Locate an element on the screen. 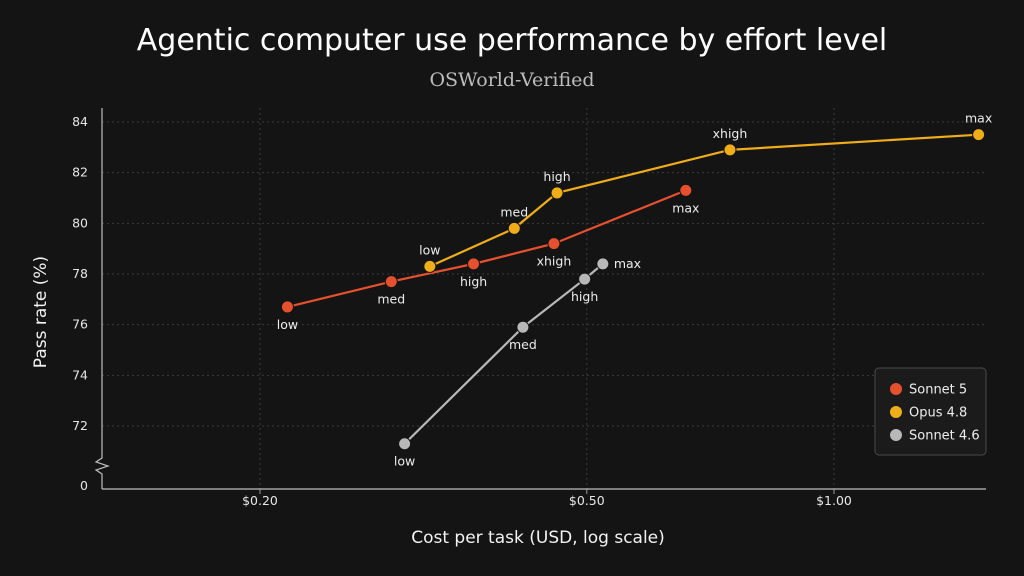 This screenshot has height=576, width=1024. y-tick-label-break: 0 is located at coordinates (84, 485).